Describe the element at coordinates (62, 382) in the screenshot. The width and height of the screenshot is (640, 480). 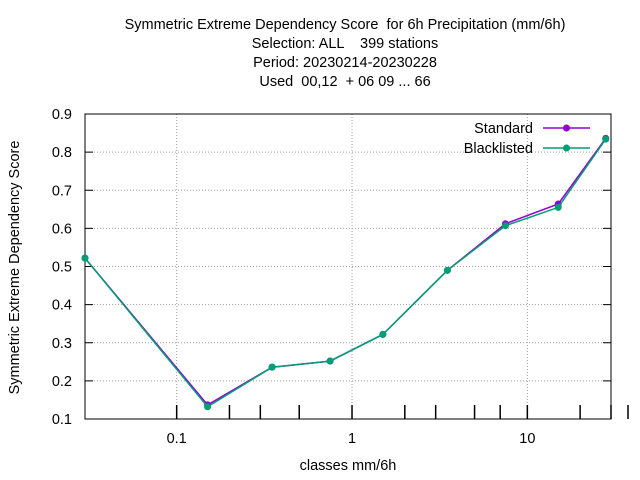
I see `y-tick-label: 0.2` at that location.